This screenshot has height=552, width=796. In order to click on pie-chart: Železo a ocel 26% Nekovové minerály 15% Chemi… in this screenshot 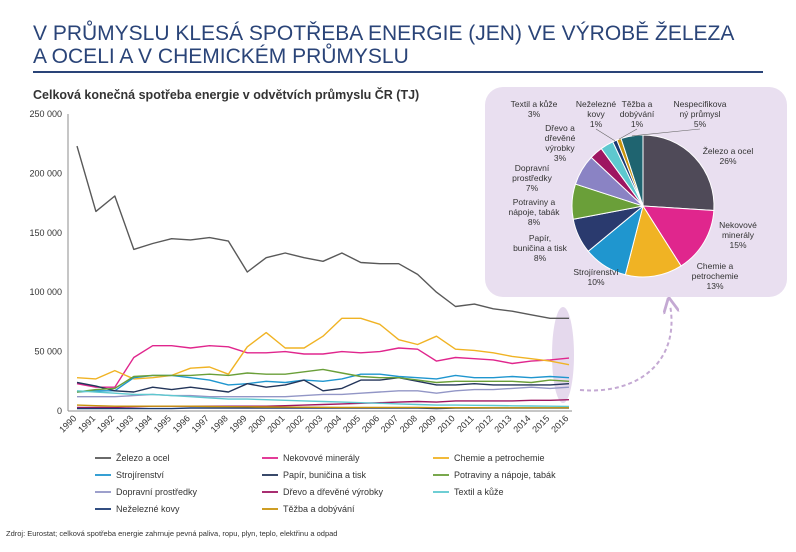, I will do `click(632, 195)`.